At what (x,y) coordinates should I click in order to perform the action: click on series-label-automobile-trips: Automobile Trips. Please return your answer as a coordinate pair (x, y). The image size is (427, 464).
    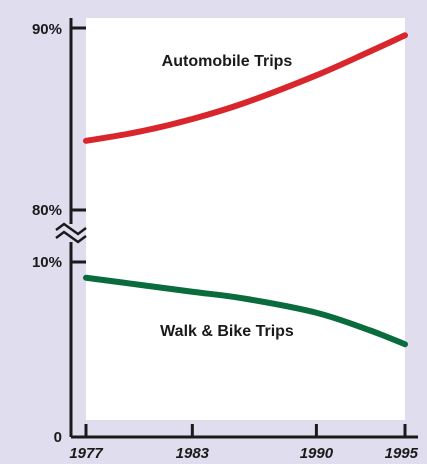
    Looking at the image, I should click on (227, 61).